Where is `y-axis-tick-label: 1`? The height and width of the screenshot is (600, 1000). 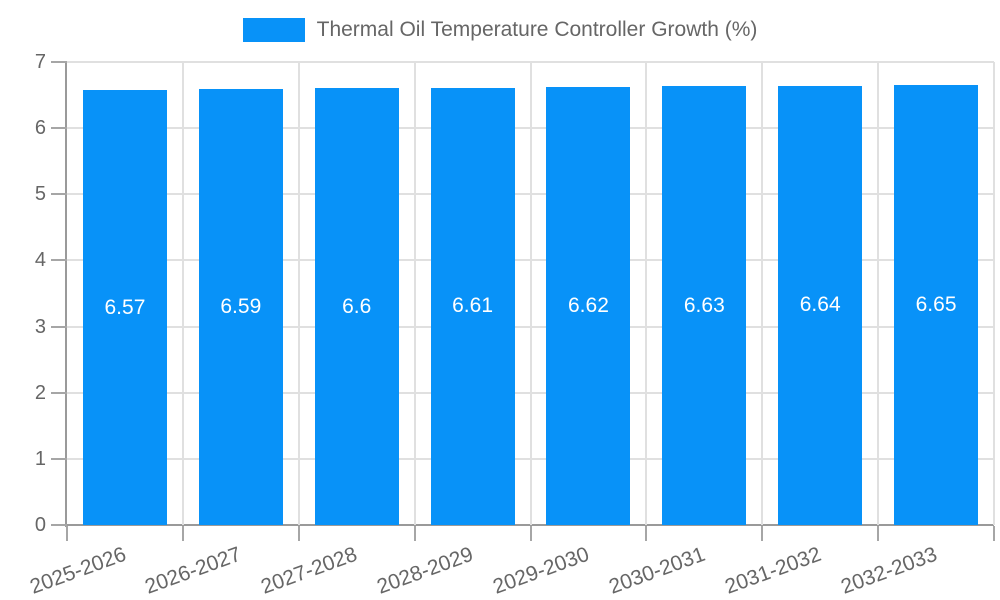 y-axis-tick-label: 1 is located at coordinates (40, 458).